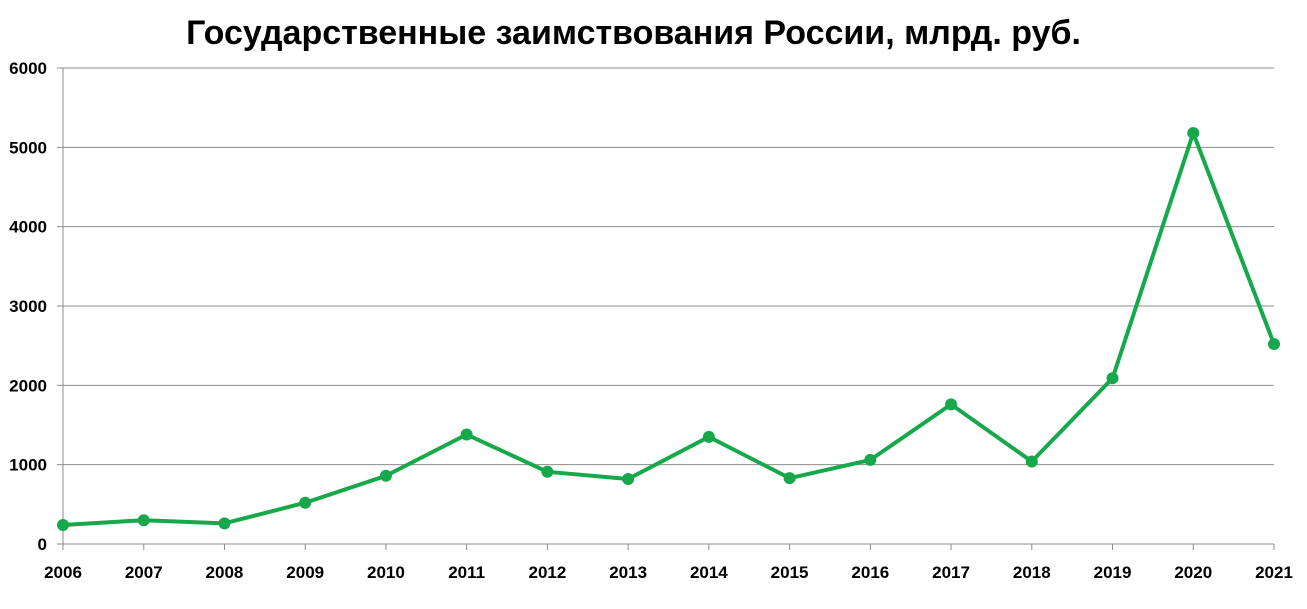 Image resolution: width=1307 pixels, height=609 pixels. I want to click on data-point-2013, so click(628, 478).